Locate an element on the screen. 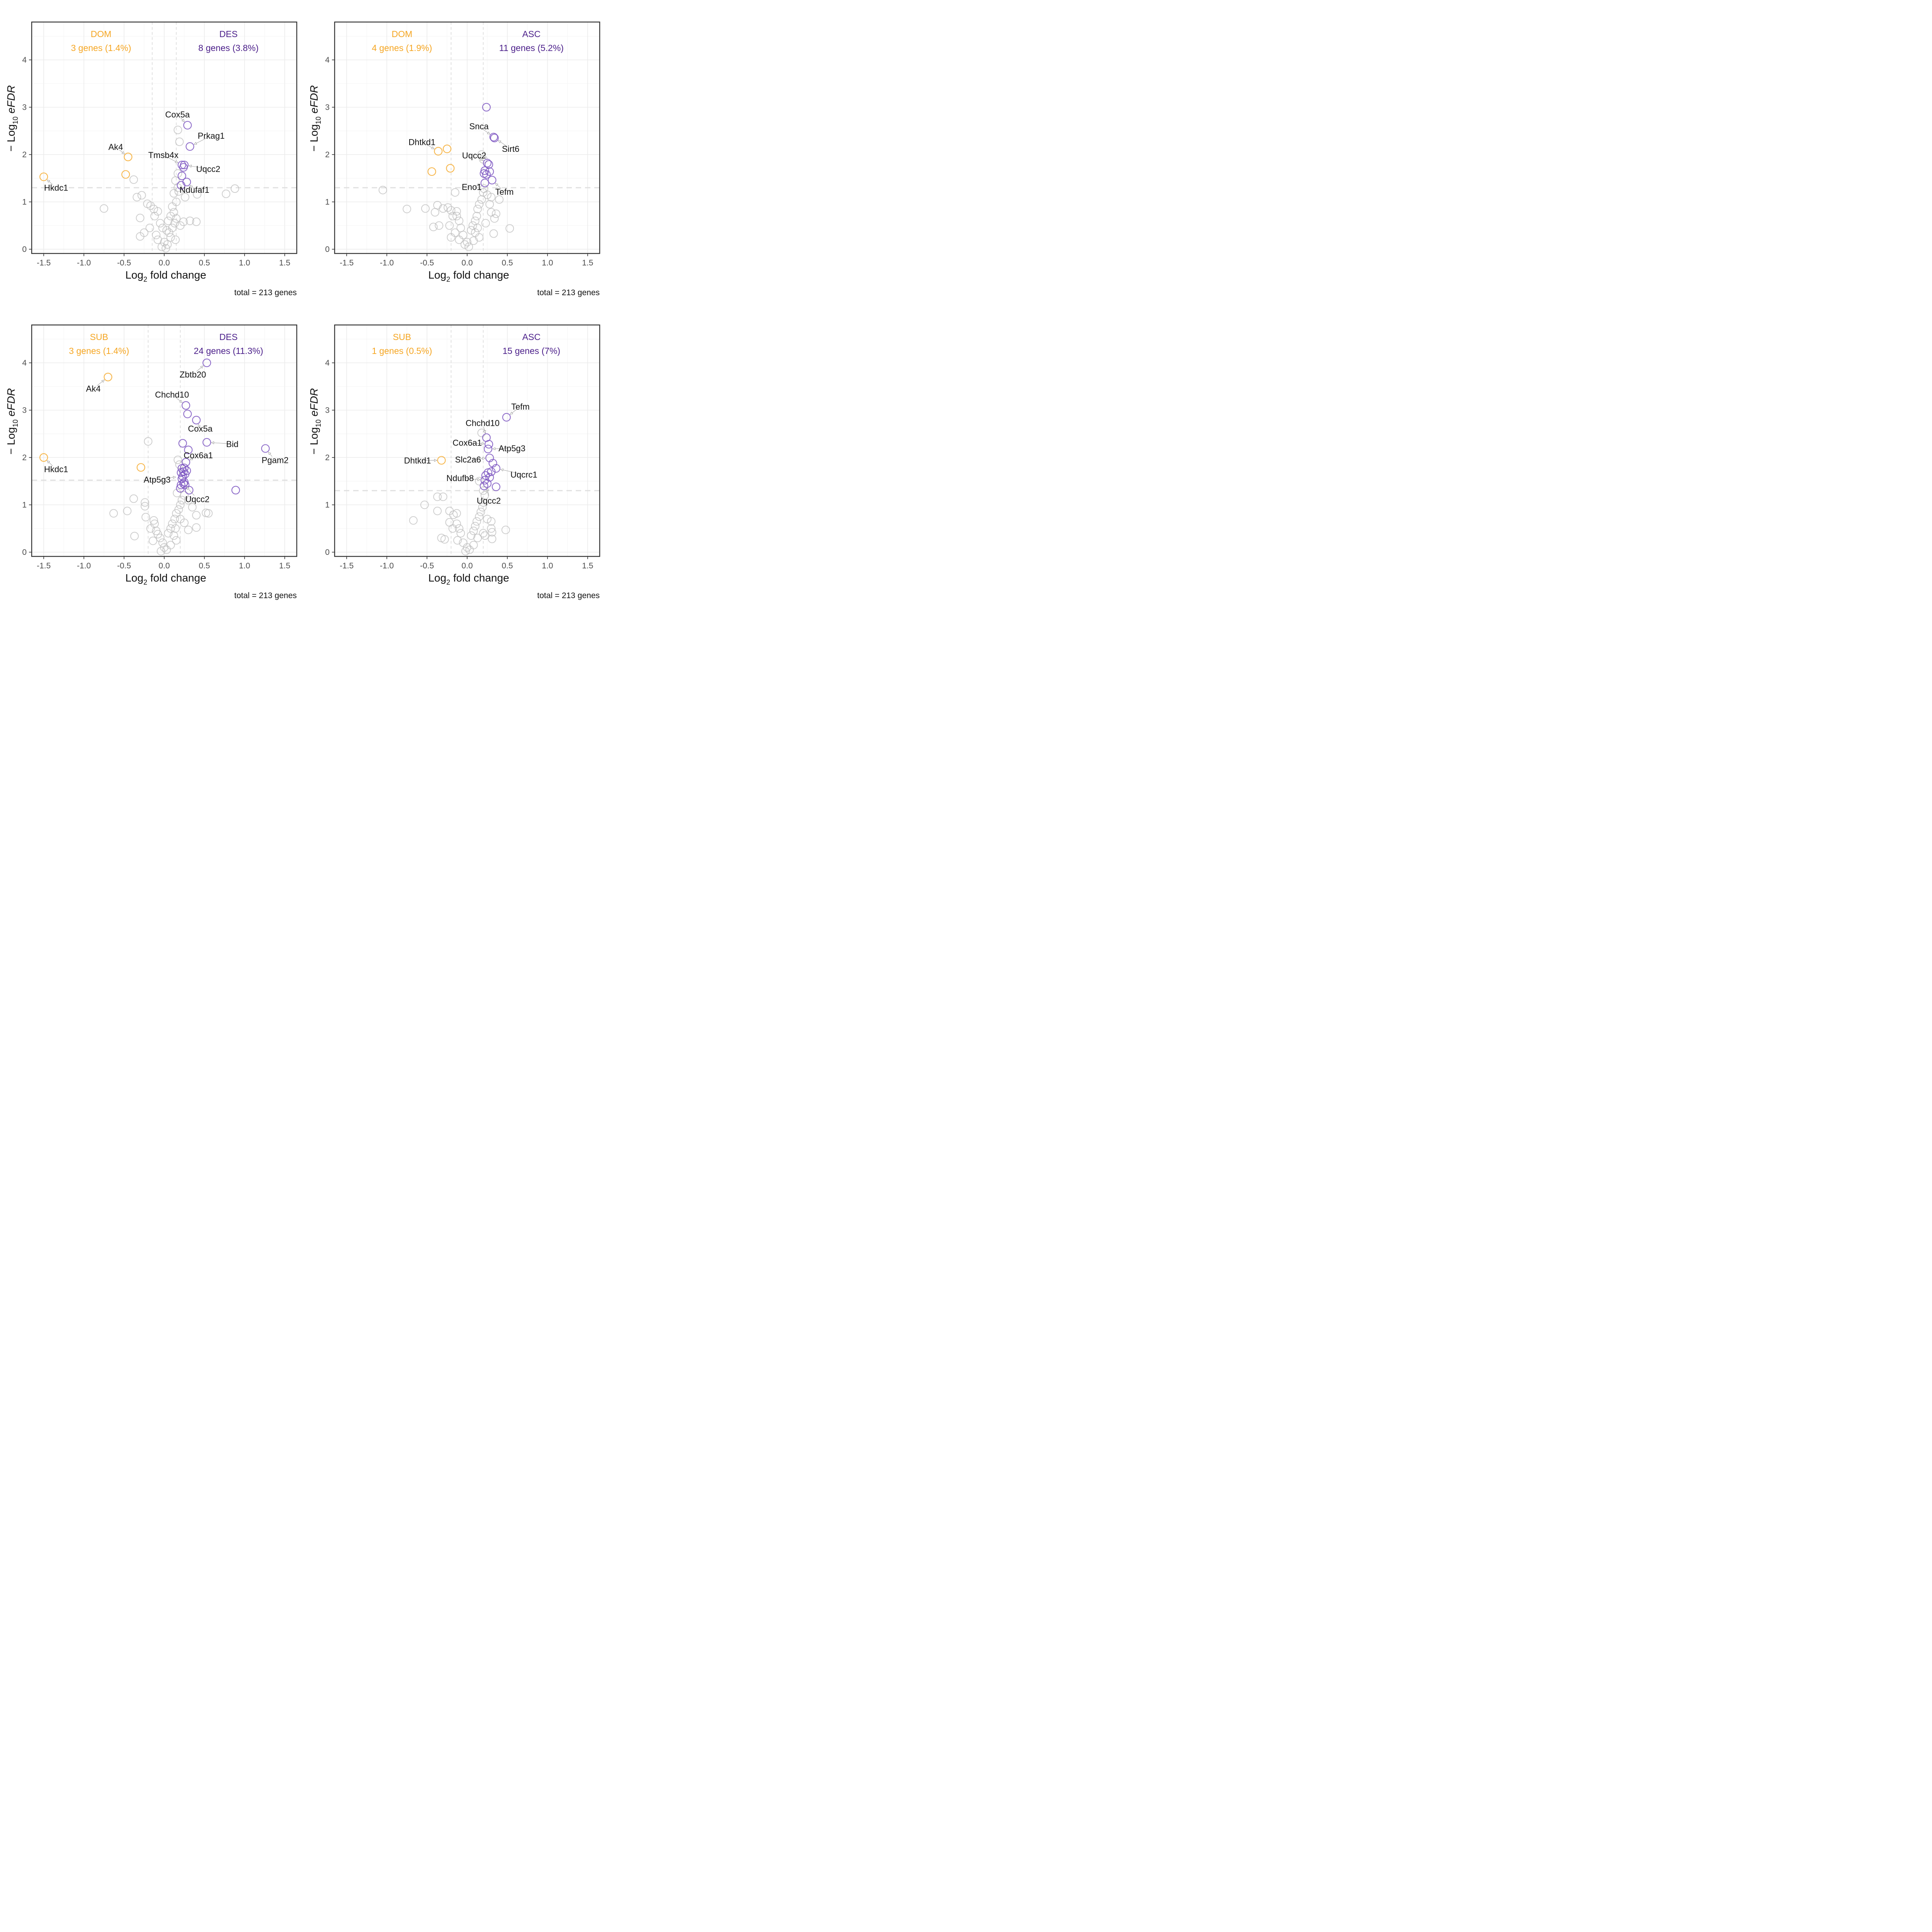 This screenshot has width=1932, height=1932. gene-point-dom is located at coordinates (439, 152).